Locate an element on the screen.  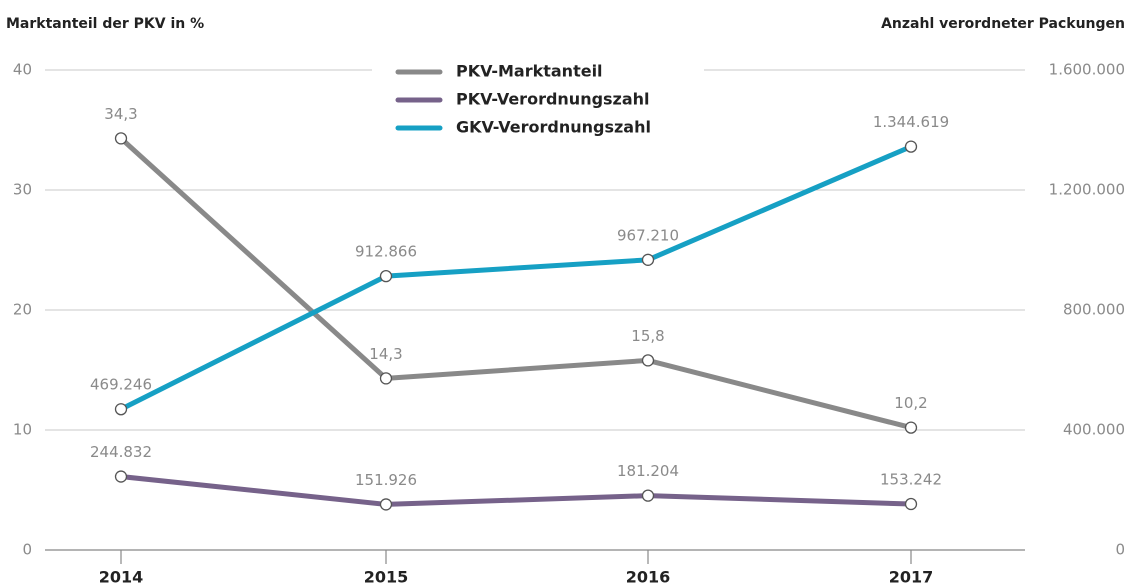
legend-label: GKV-Verordnungszahl is located at coordinates (553, 127).